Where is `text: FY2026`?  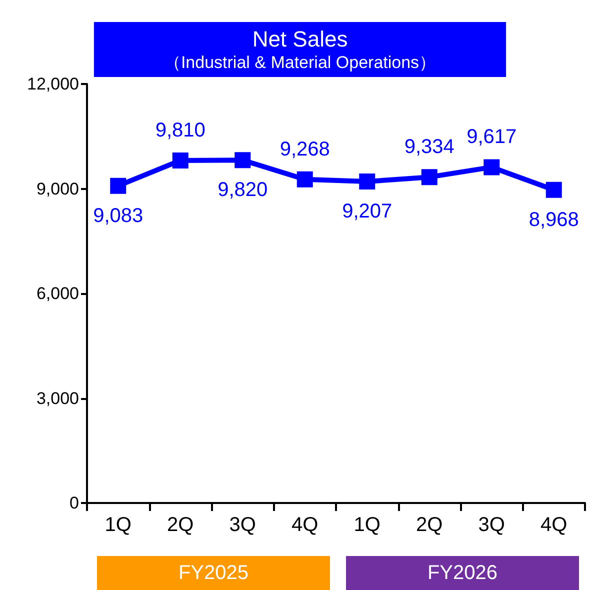 text: FY2026 is located at coordinates (462, 573).